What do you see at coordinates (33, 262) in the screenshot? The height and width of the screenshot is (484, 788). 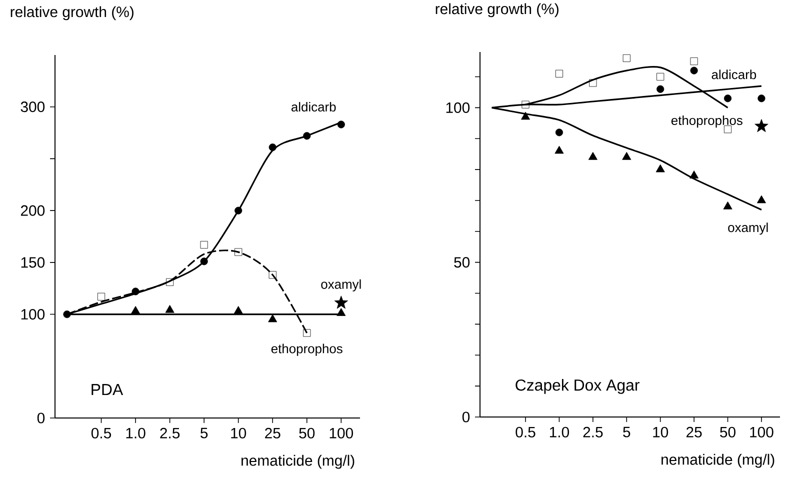 I see `y-tick-label: 150` at bounding box center [33, 262].